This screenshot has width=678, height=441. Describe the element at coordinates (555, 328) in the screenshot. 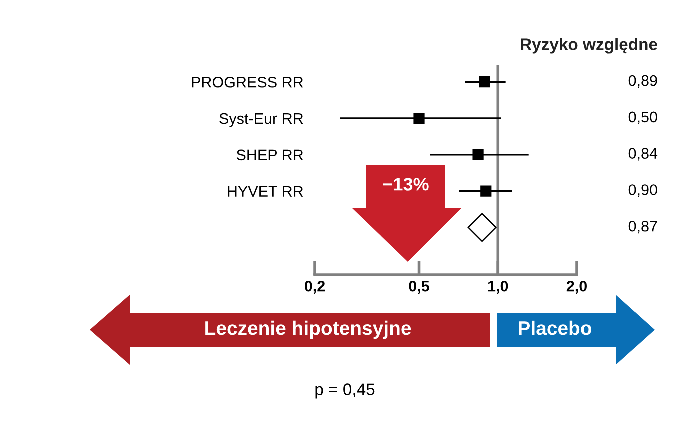

I see `text: Placebo` at that location.